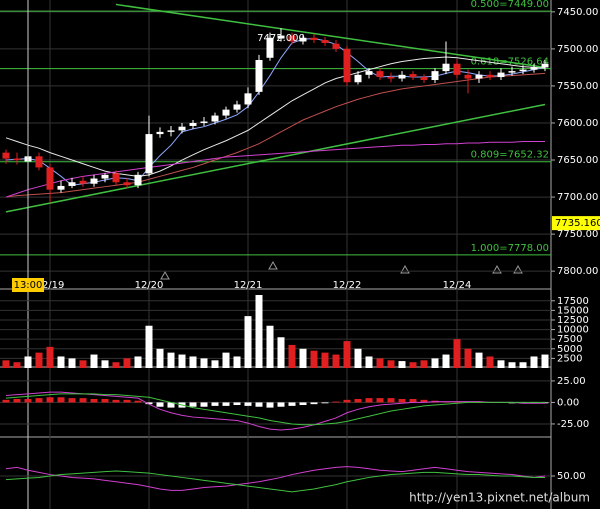 The image size is (600, 509). Describe the element at coordinates (510, 155) in the screenshot. I see `fib-label: 0.809=7652.32` at that location.